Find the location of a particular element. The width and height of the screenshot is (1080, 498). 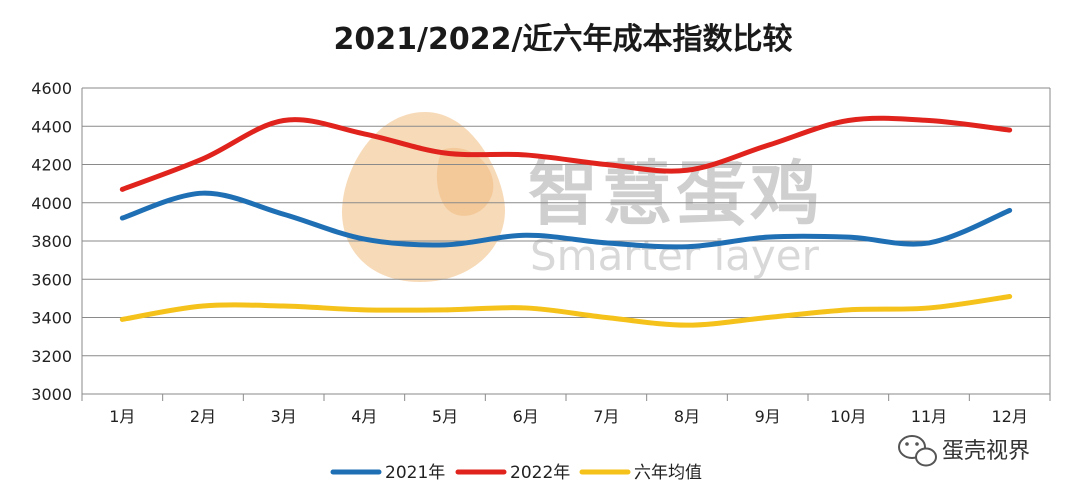

x-tick-label: 3月 is located at coordinates (284, 416).